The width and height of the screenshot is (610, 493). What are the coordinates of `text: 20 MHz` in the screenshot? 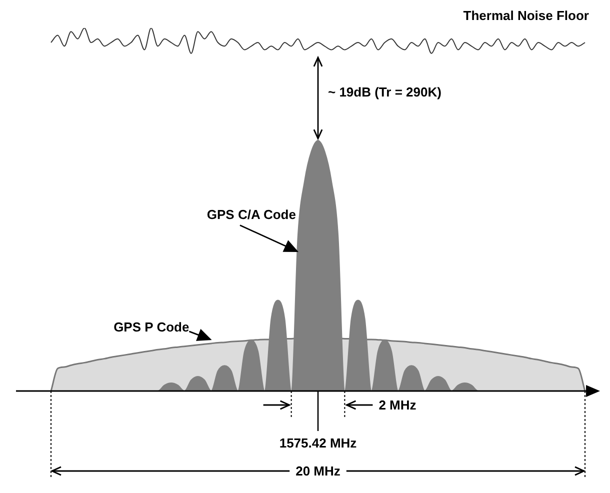 It's located at (318, 471).